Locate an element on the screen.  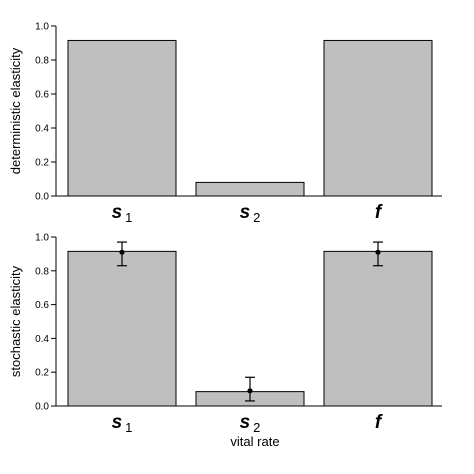
y-axis-title: deterministic elasticity is located at coordinates (15, 110).